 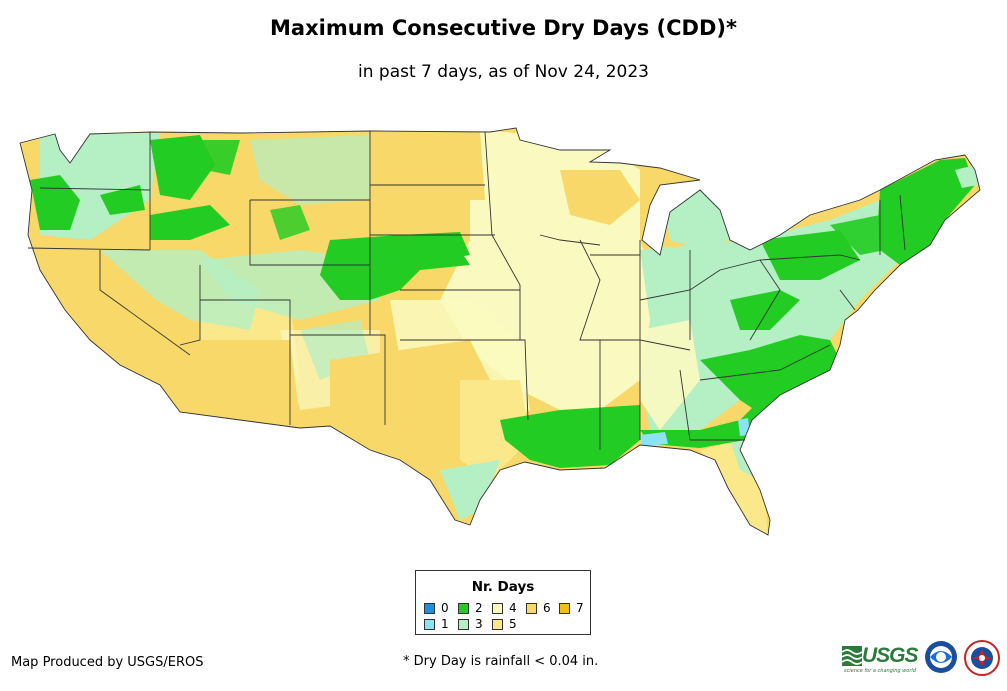 I want to click on agency-logos: USGS science for a changing world, so click(x=922, y=660).